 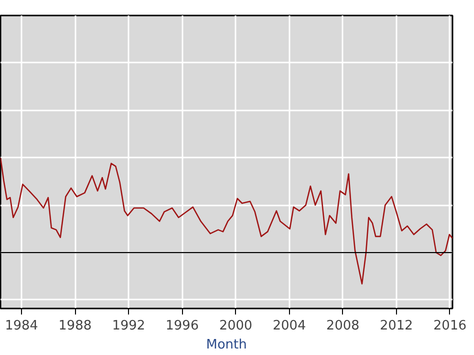 I want to click on x-tick-label: 2016, so click(x=450, y=326).